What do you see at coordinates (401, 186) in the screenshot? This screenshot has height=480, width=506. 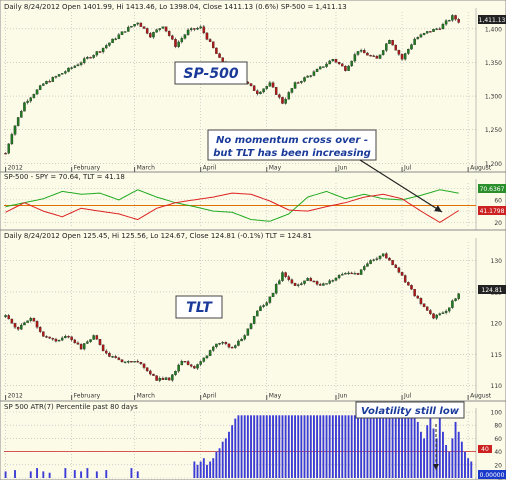 I see `momentum-annotation-arrow` at bounding box center [401, 186].